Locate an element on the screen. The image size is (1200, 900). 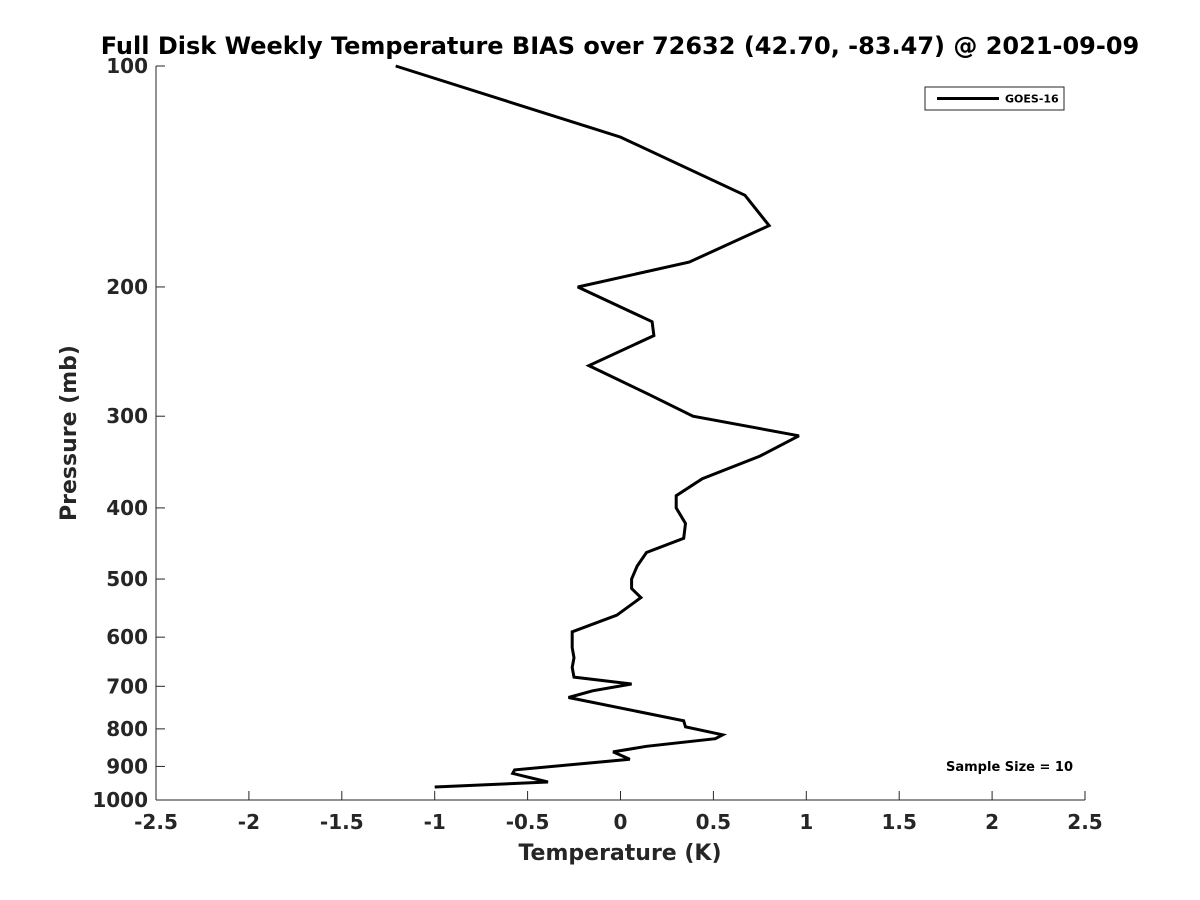
y-tick-label: 600 is located at coordinates (127, 637).